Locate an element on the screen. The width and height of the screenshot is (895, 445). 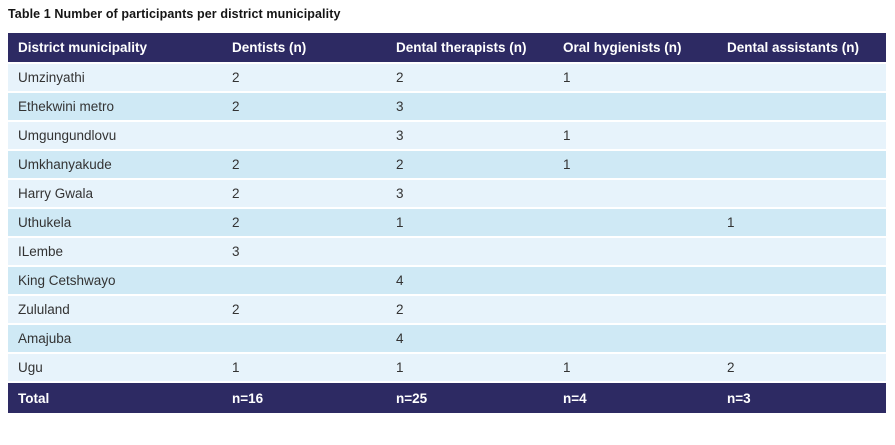
cell-dentists: 3 is located at coordinates (304, 252).